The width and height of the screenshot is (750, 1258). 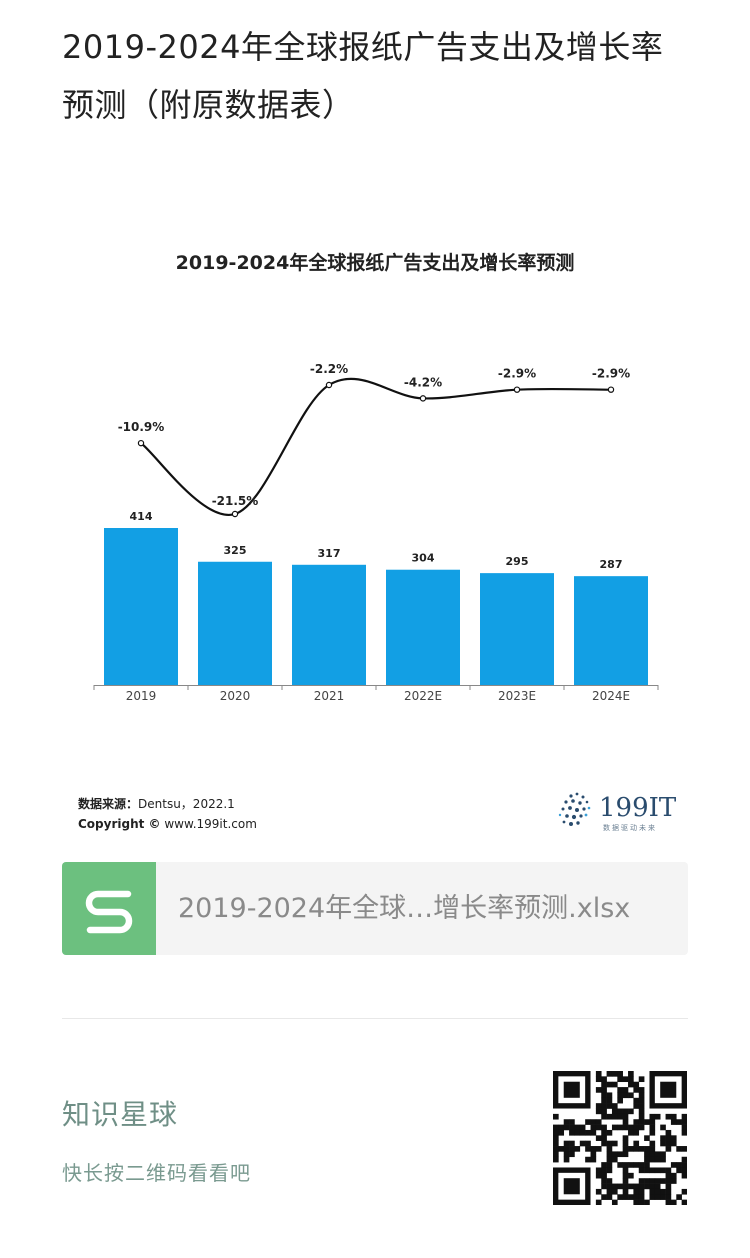 I want to click on logo-tagline: 数据驱动未来, so click(x=630, y=827).